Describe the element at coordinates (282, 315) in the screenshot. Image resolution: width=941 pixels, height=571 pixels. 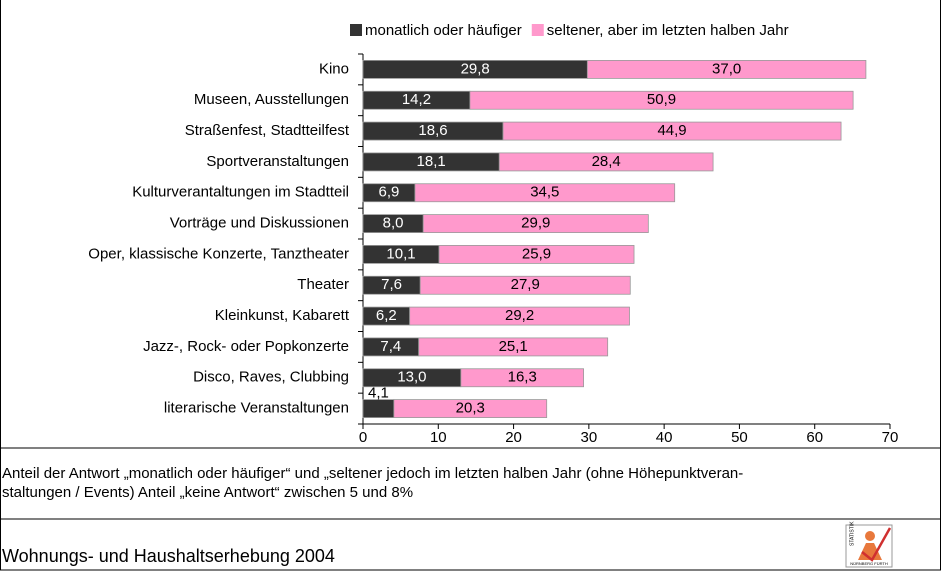
I see `y-tick-label: Kleinkunst, Kabarett` at that location.